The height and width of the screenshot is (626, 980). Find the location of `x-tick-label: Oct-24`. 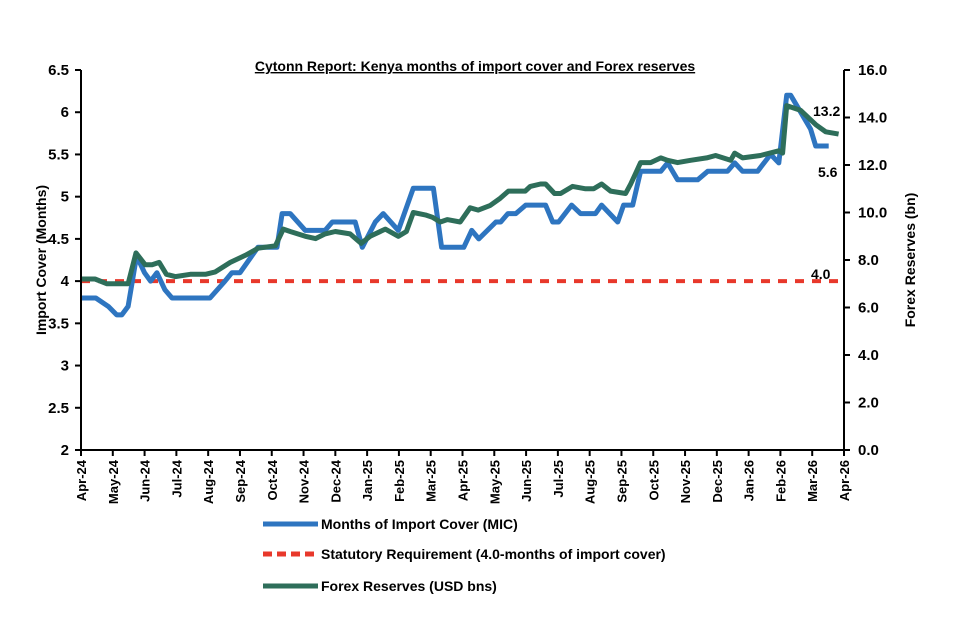

x-tick-label: Oct-24 is located at coordinates (272, 479).